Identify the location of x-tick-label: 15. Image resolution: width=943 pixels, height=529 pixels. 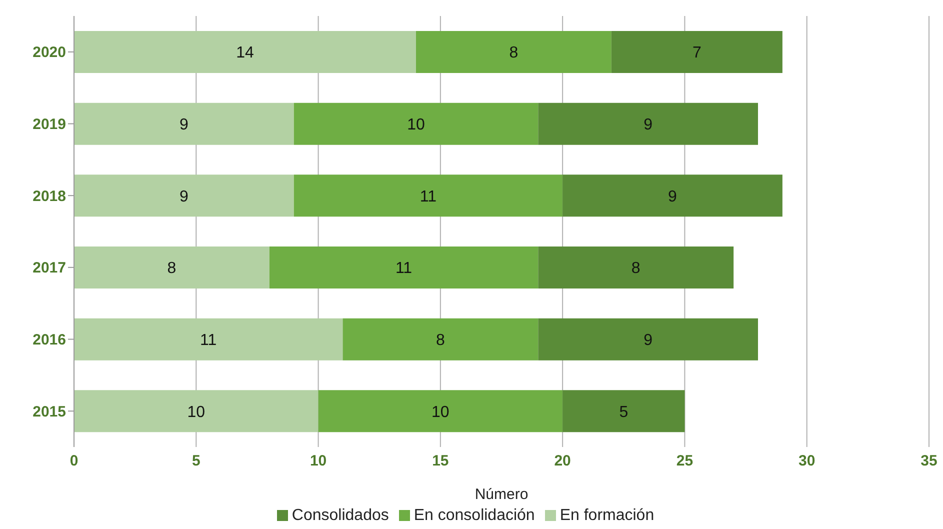
(440, 461).